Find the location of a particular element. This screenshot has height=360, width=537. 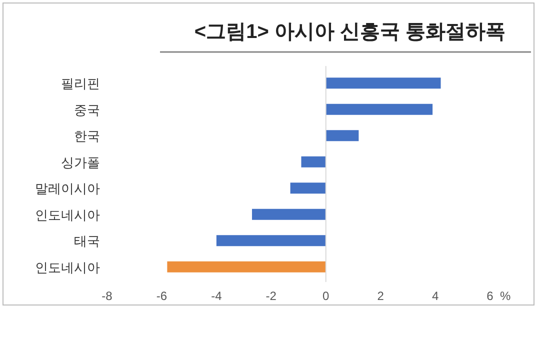

title: <그림1> 아시아 신흥국 통화절하폭 is located at coordinates (350, 32).